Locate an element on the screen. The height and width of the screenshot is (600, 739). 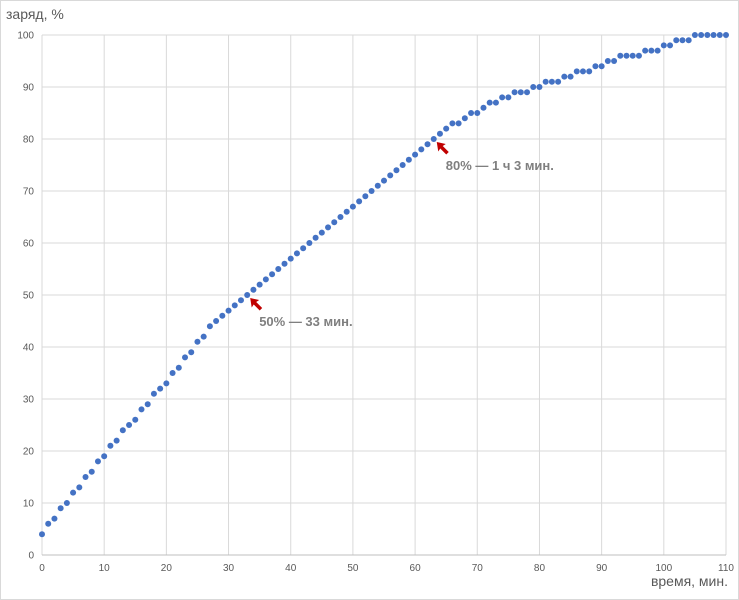
y-tick-label: 60 is located at coordinates (29, 244).